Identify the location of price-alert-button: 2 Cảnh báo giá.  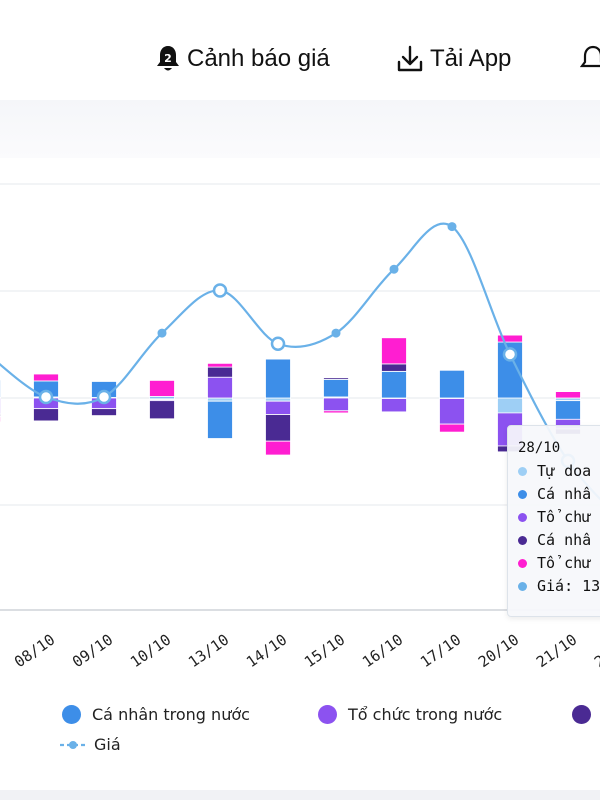
(242, 59).